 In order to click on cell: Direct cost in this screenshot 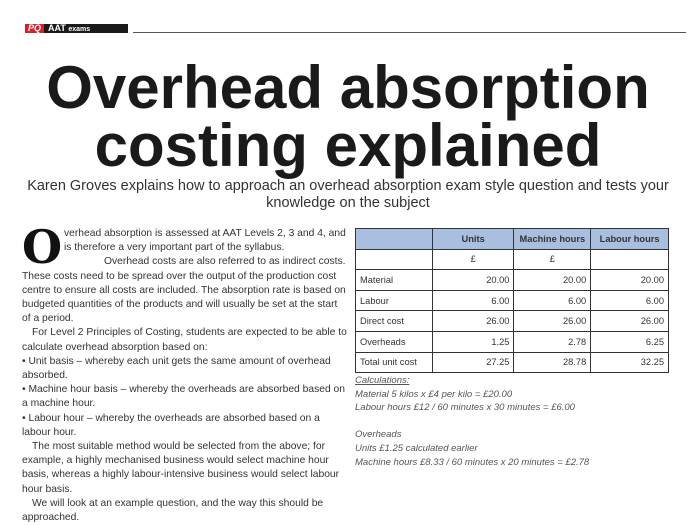, I will do `click(394, 321)`.